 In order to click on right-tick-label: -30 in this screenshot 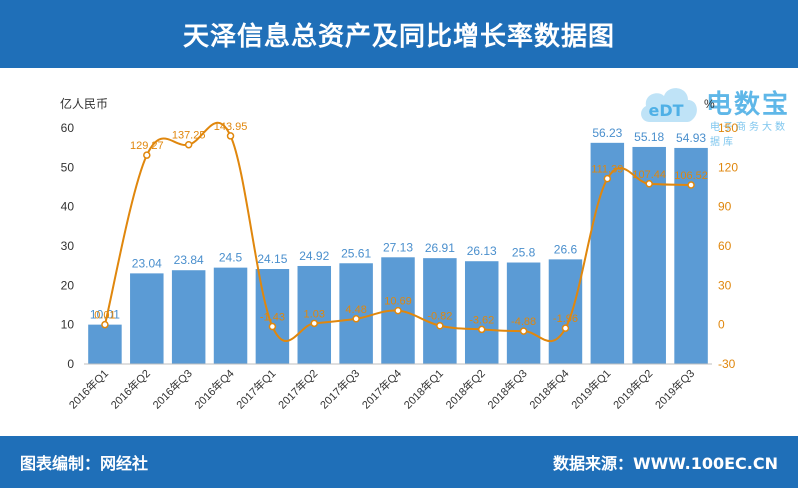, I will do `click(727, 364)`.